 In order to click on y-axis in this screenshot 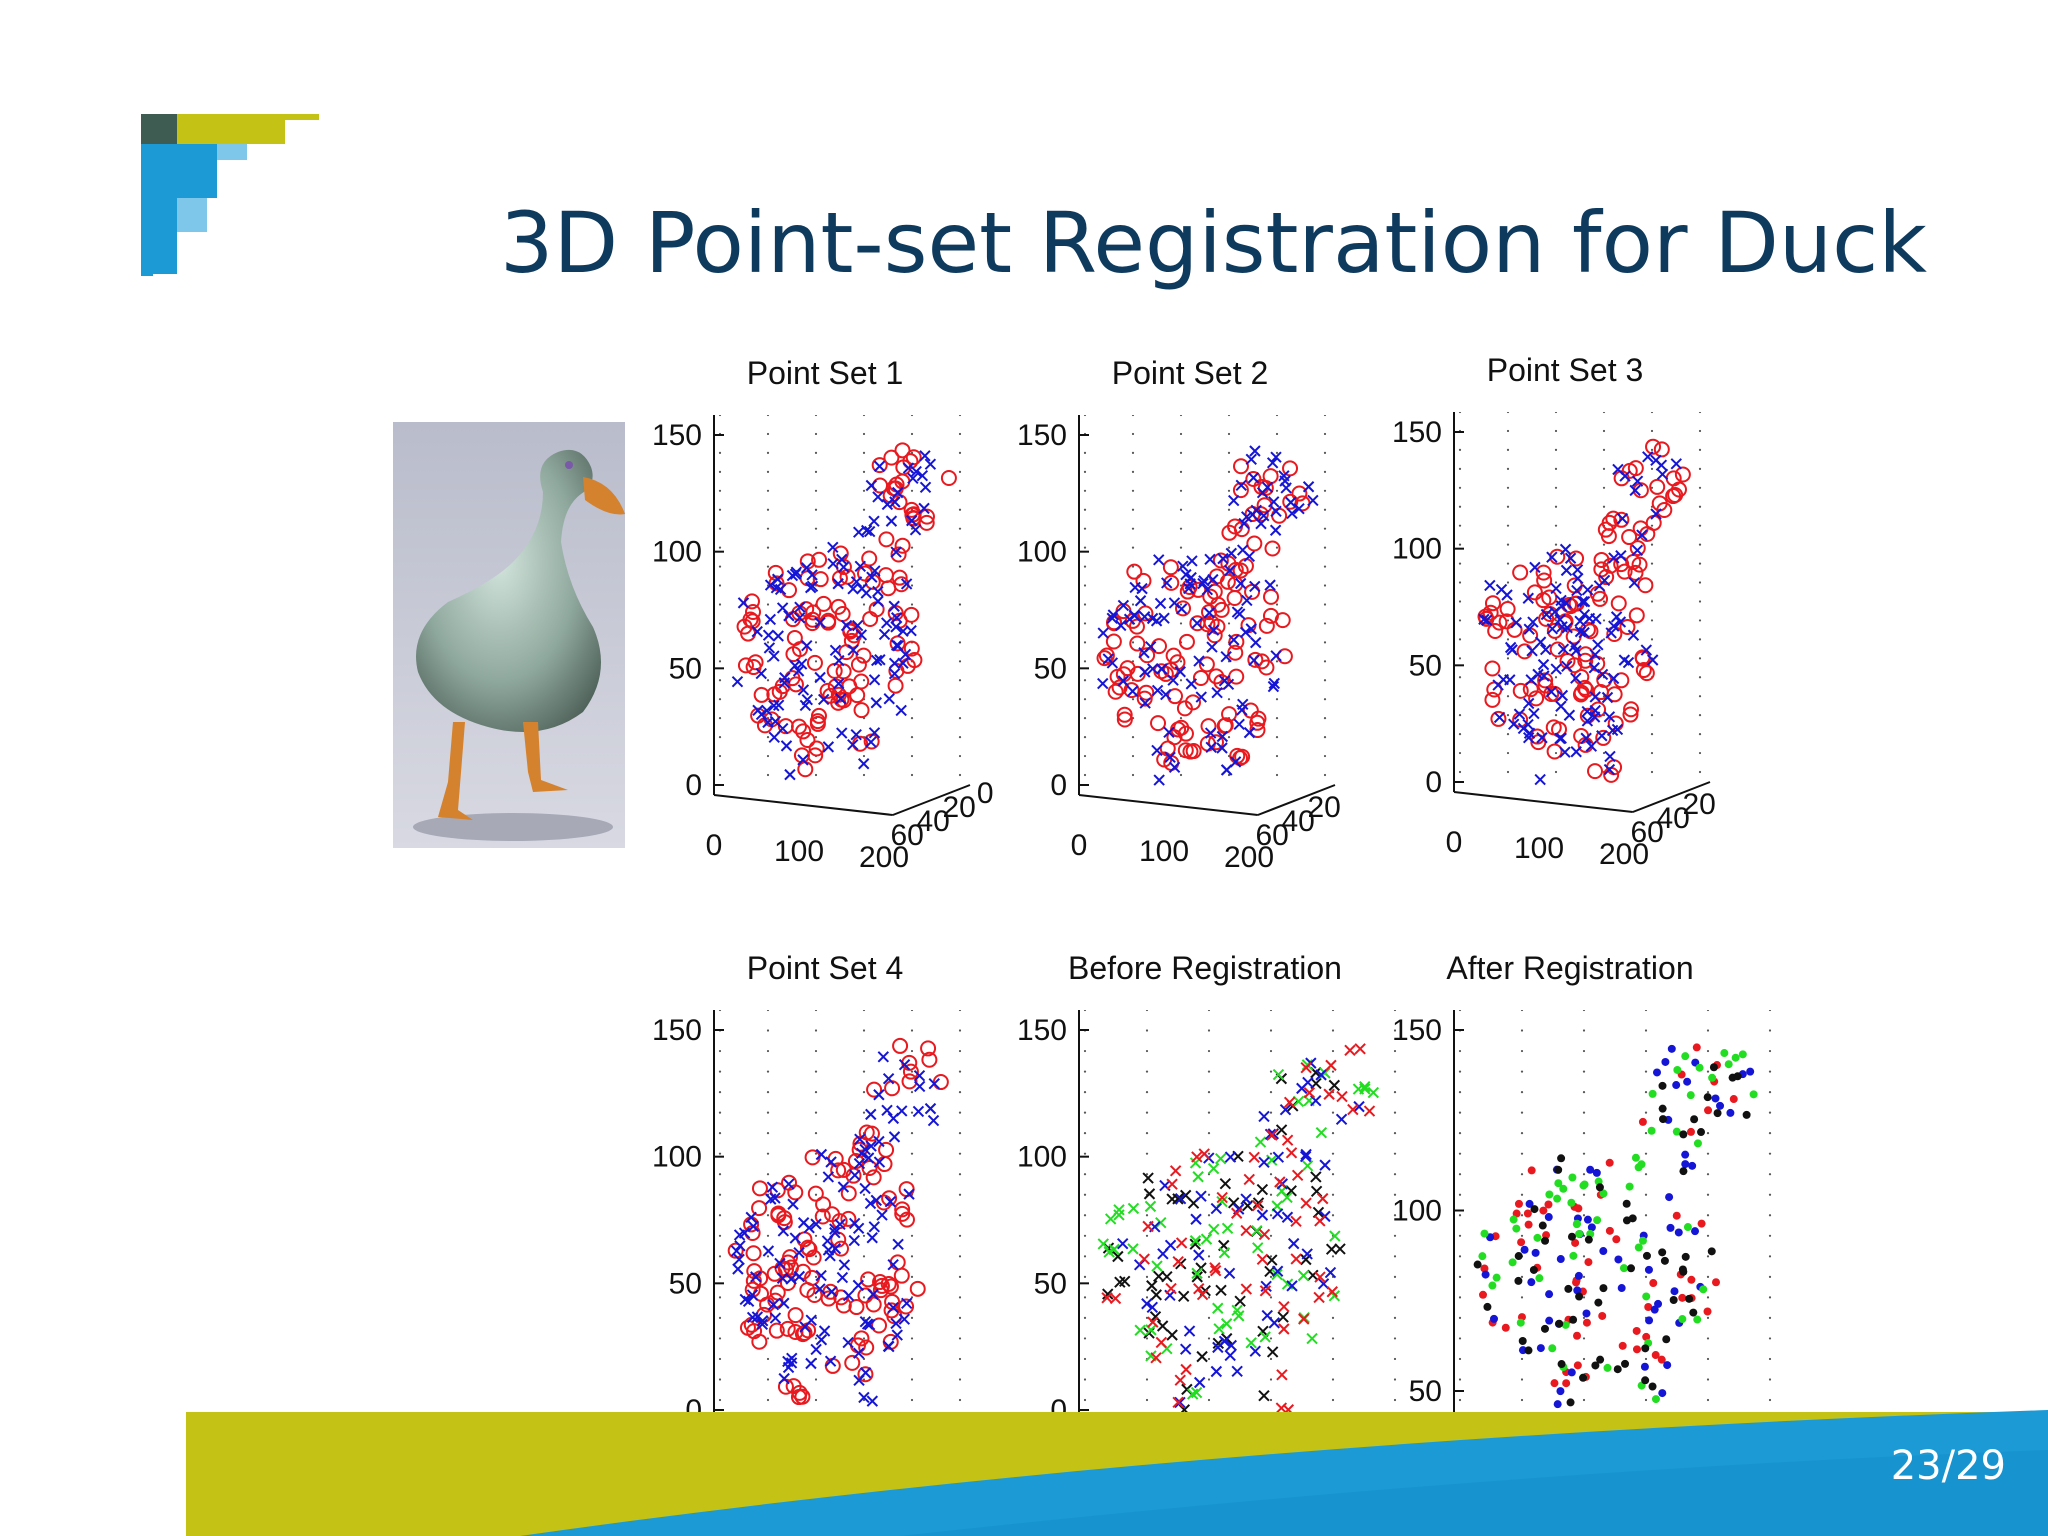, I will do `click(1671, 797)`.